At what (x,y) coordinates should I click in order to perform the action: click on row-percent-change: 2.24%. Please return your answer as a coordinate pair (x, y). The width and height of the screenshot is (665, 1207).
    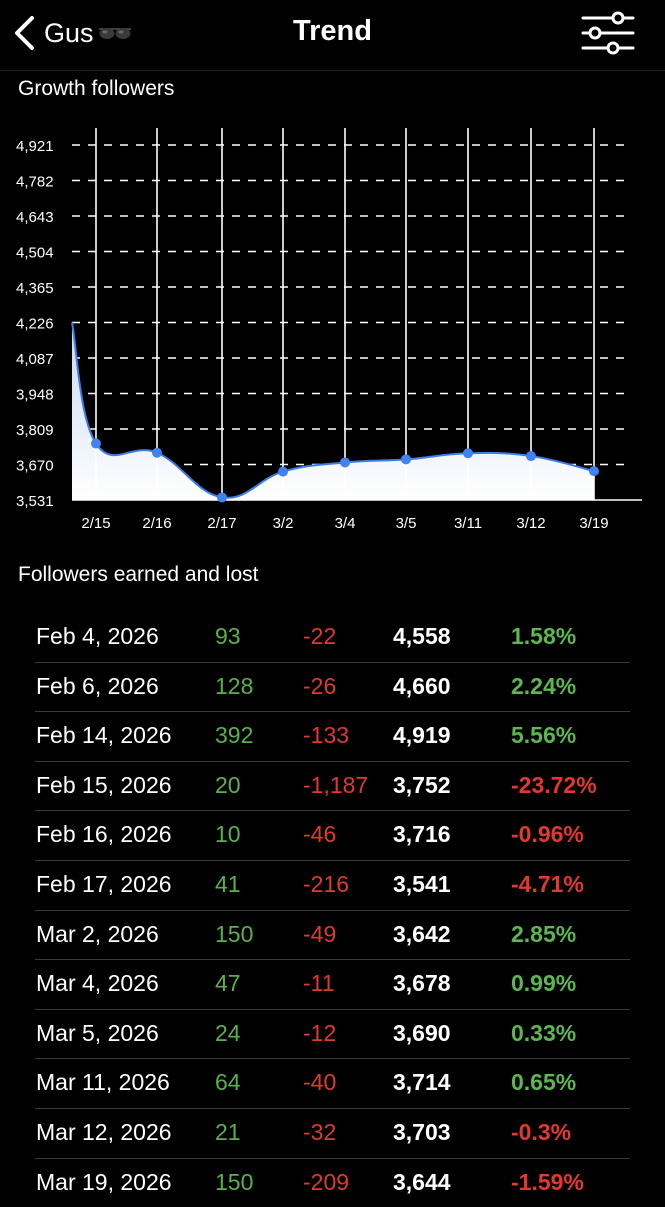
    Looking at the image, I should click on (544, 685).